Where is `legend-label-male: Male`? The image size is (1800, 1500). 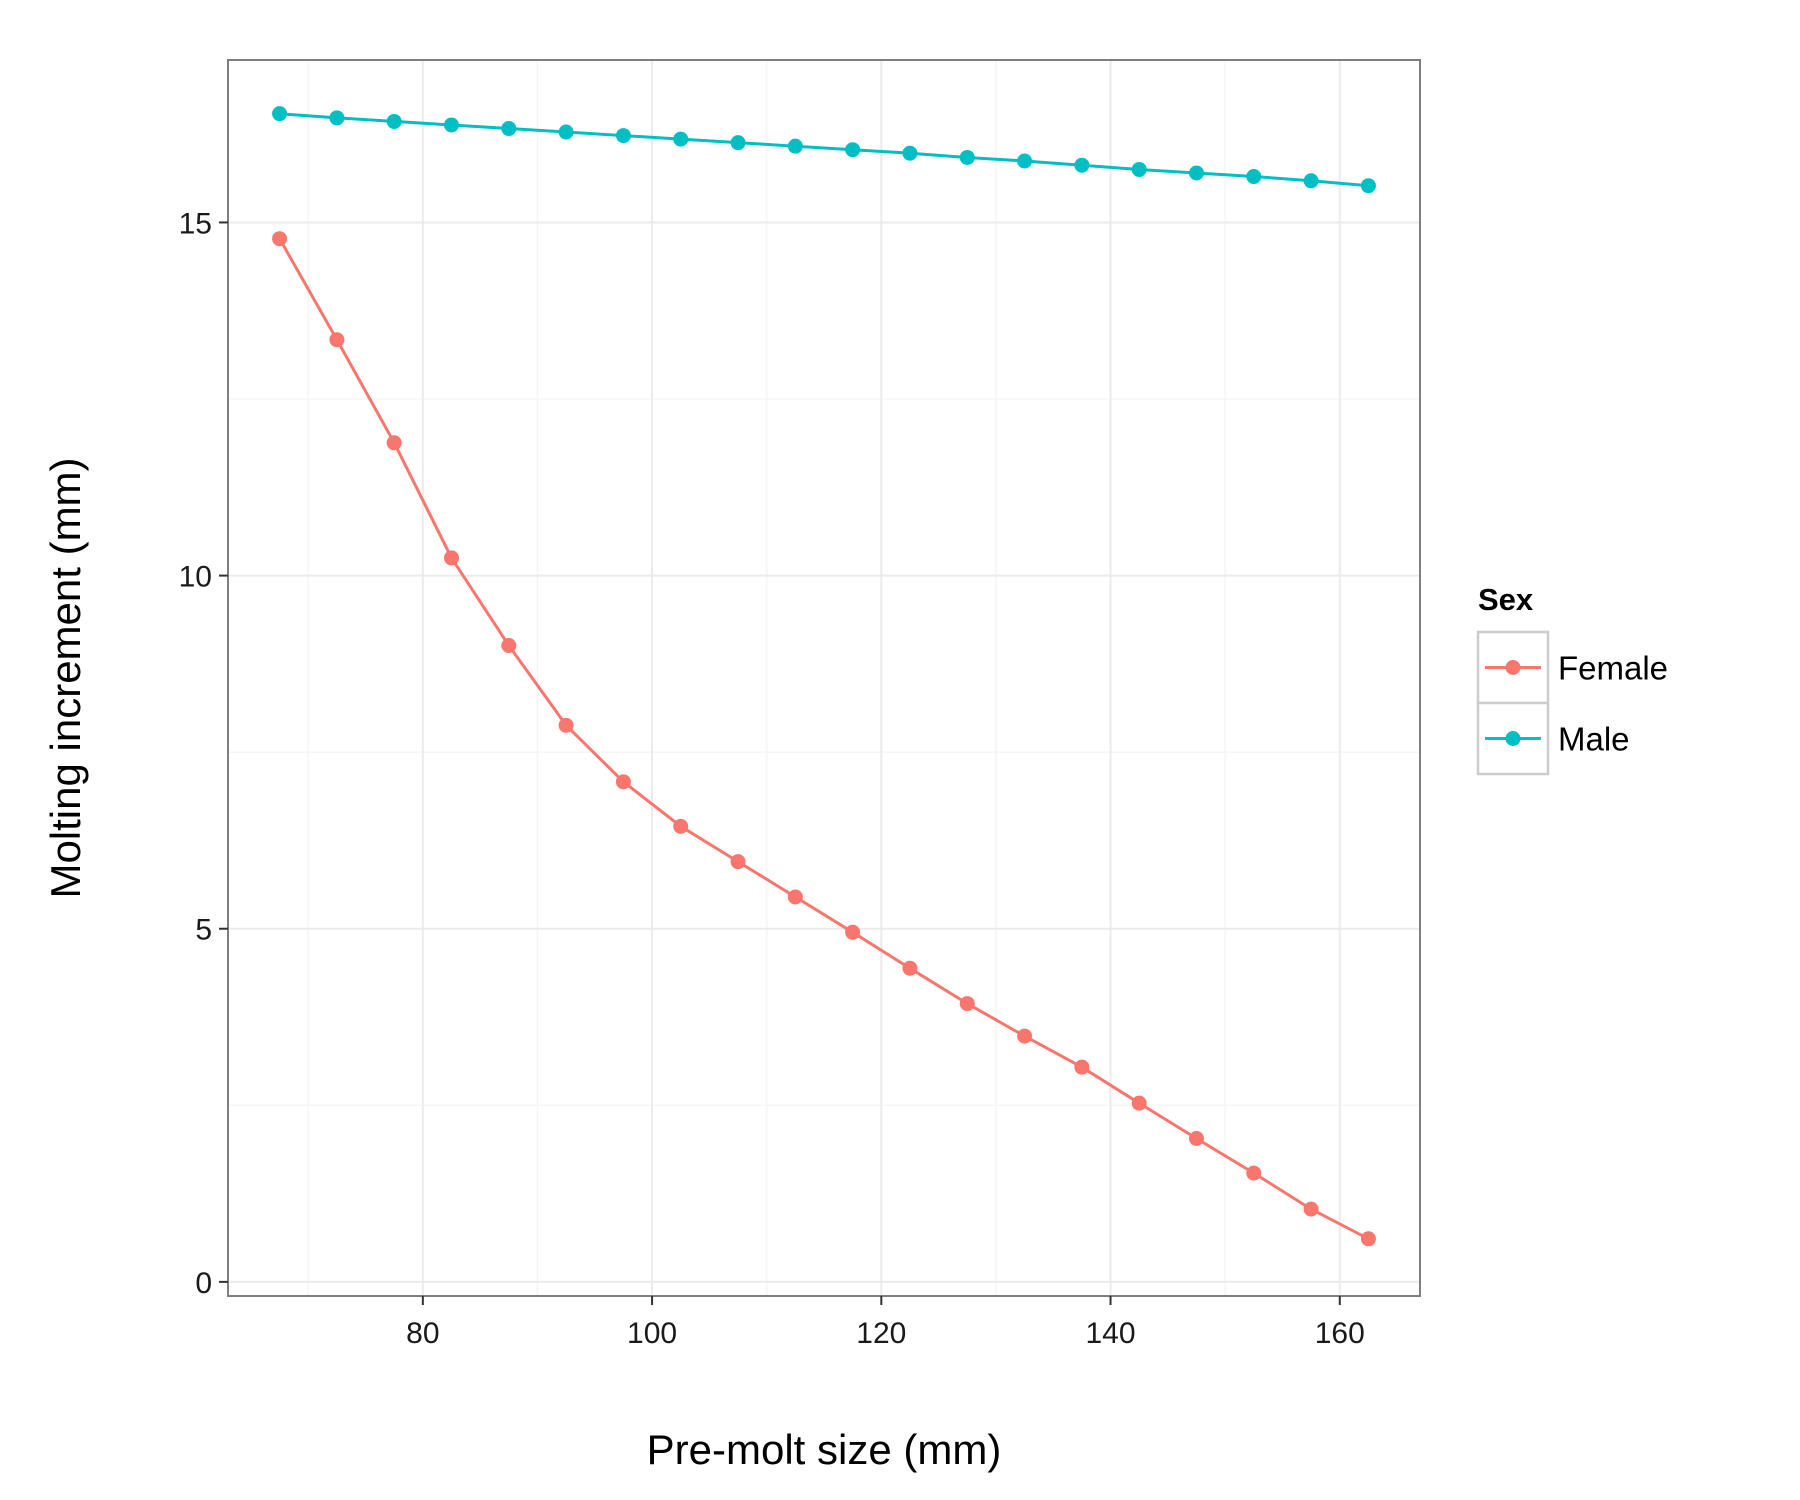
legend-label-male: Male is located at coordinates (1594, 739).